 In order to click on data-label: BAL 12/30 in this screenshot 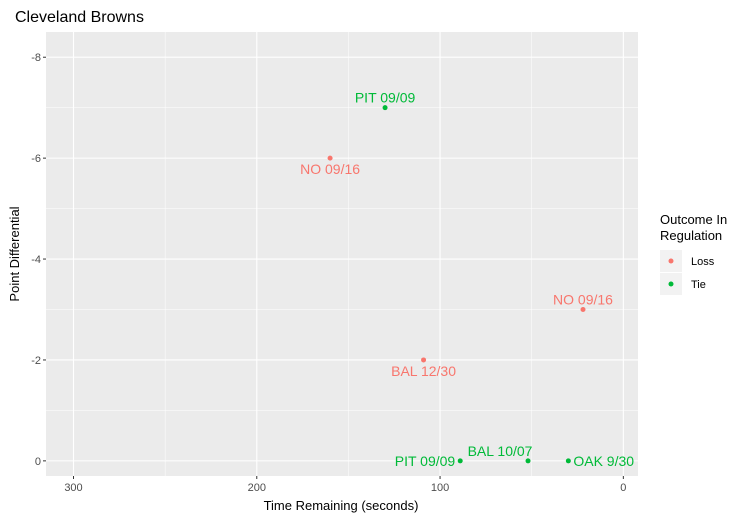, I will do `click(423, 371)`.